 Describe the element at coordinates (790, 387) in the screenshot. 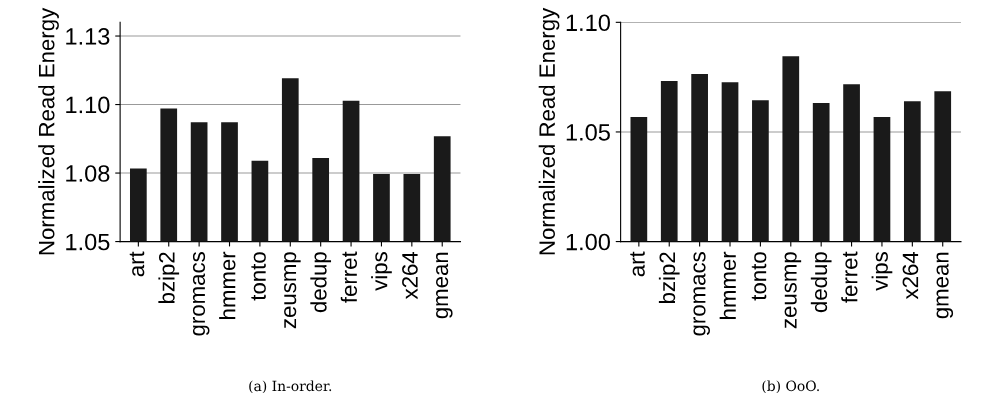

I see `text: (b) OoO.` at that location.